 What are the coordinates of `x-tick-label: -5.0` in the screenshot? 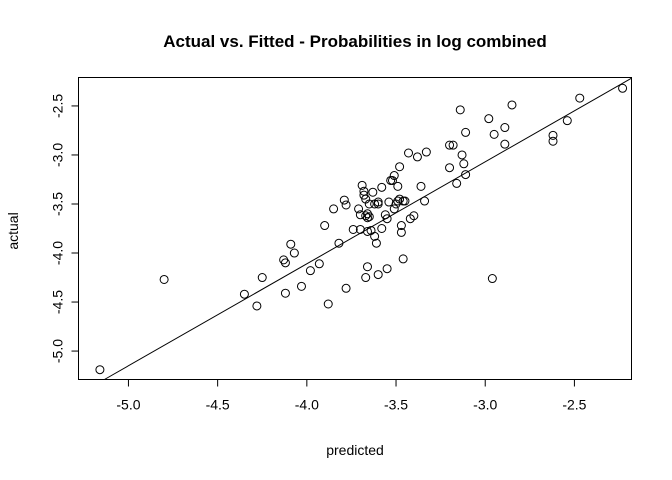 It's located at (128, 405).